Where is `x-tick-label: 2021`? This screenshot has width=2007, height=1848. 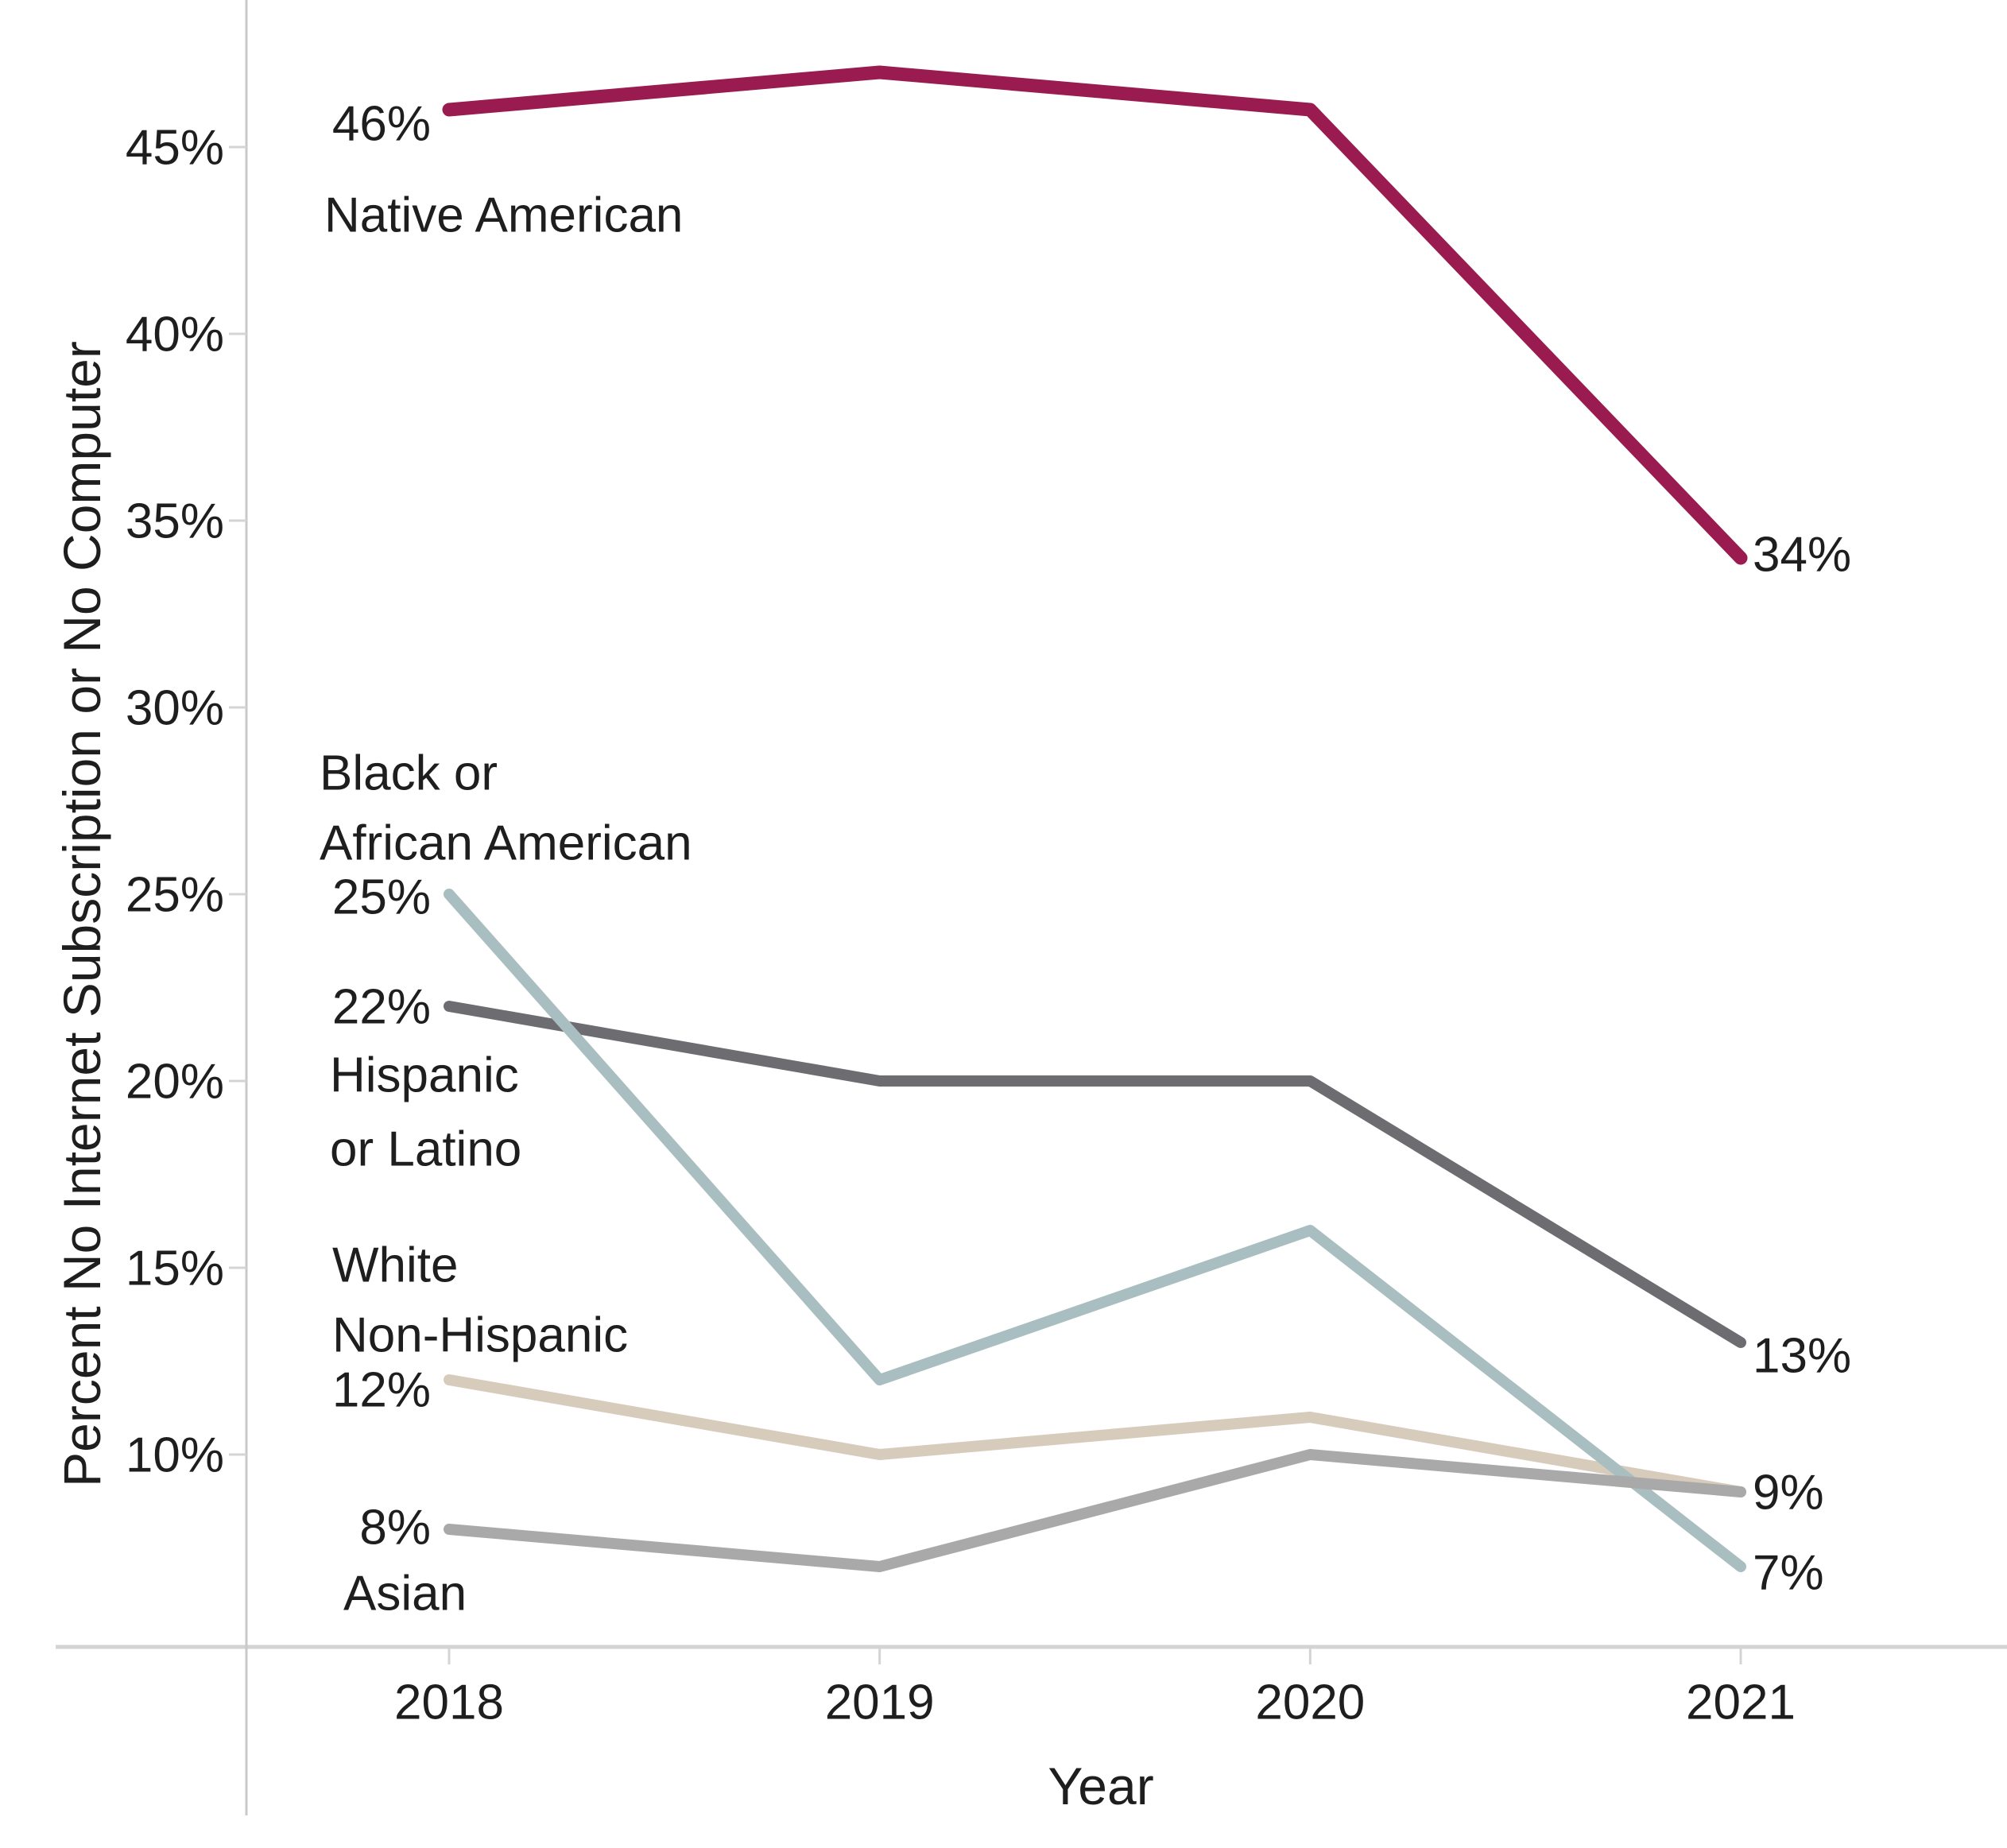
x-tick-label: 2021 is located at coordinates (1741, 1703).